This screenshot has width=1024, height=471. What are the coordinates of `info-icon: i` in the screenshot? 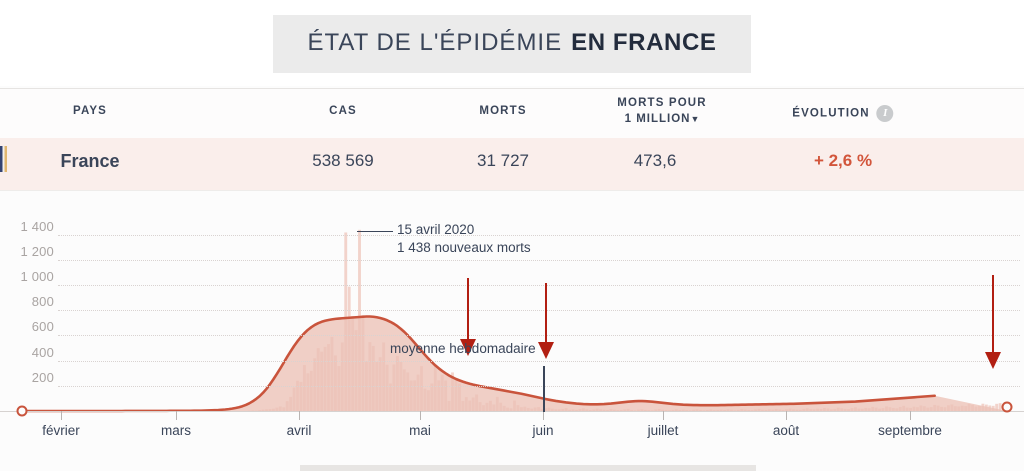 It's located at (885, 113).